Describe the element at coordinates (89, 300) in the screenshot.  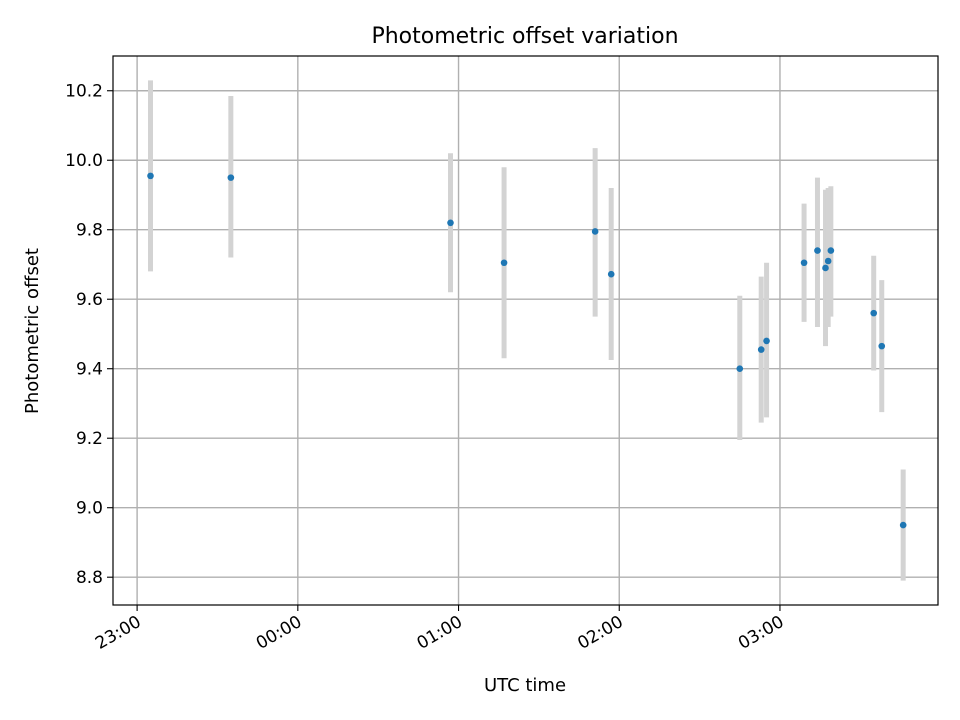
I see `y-tick-label: 9.6` at that location.